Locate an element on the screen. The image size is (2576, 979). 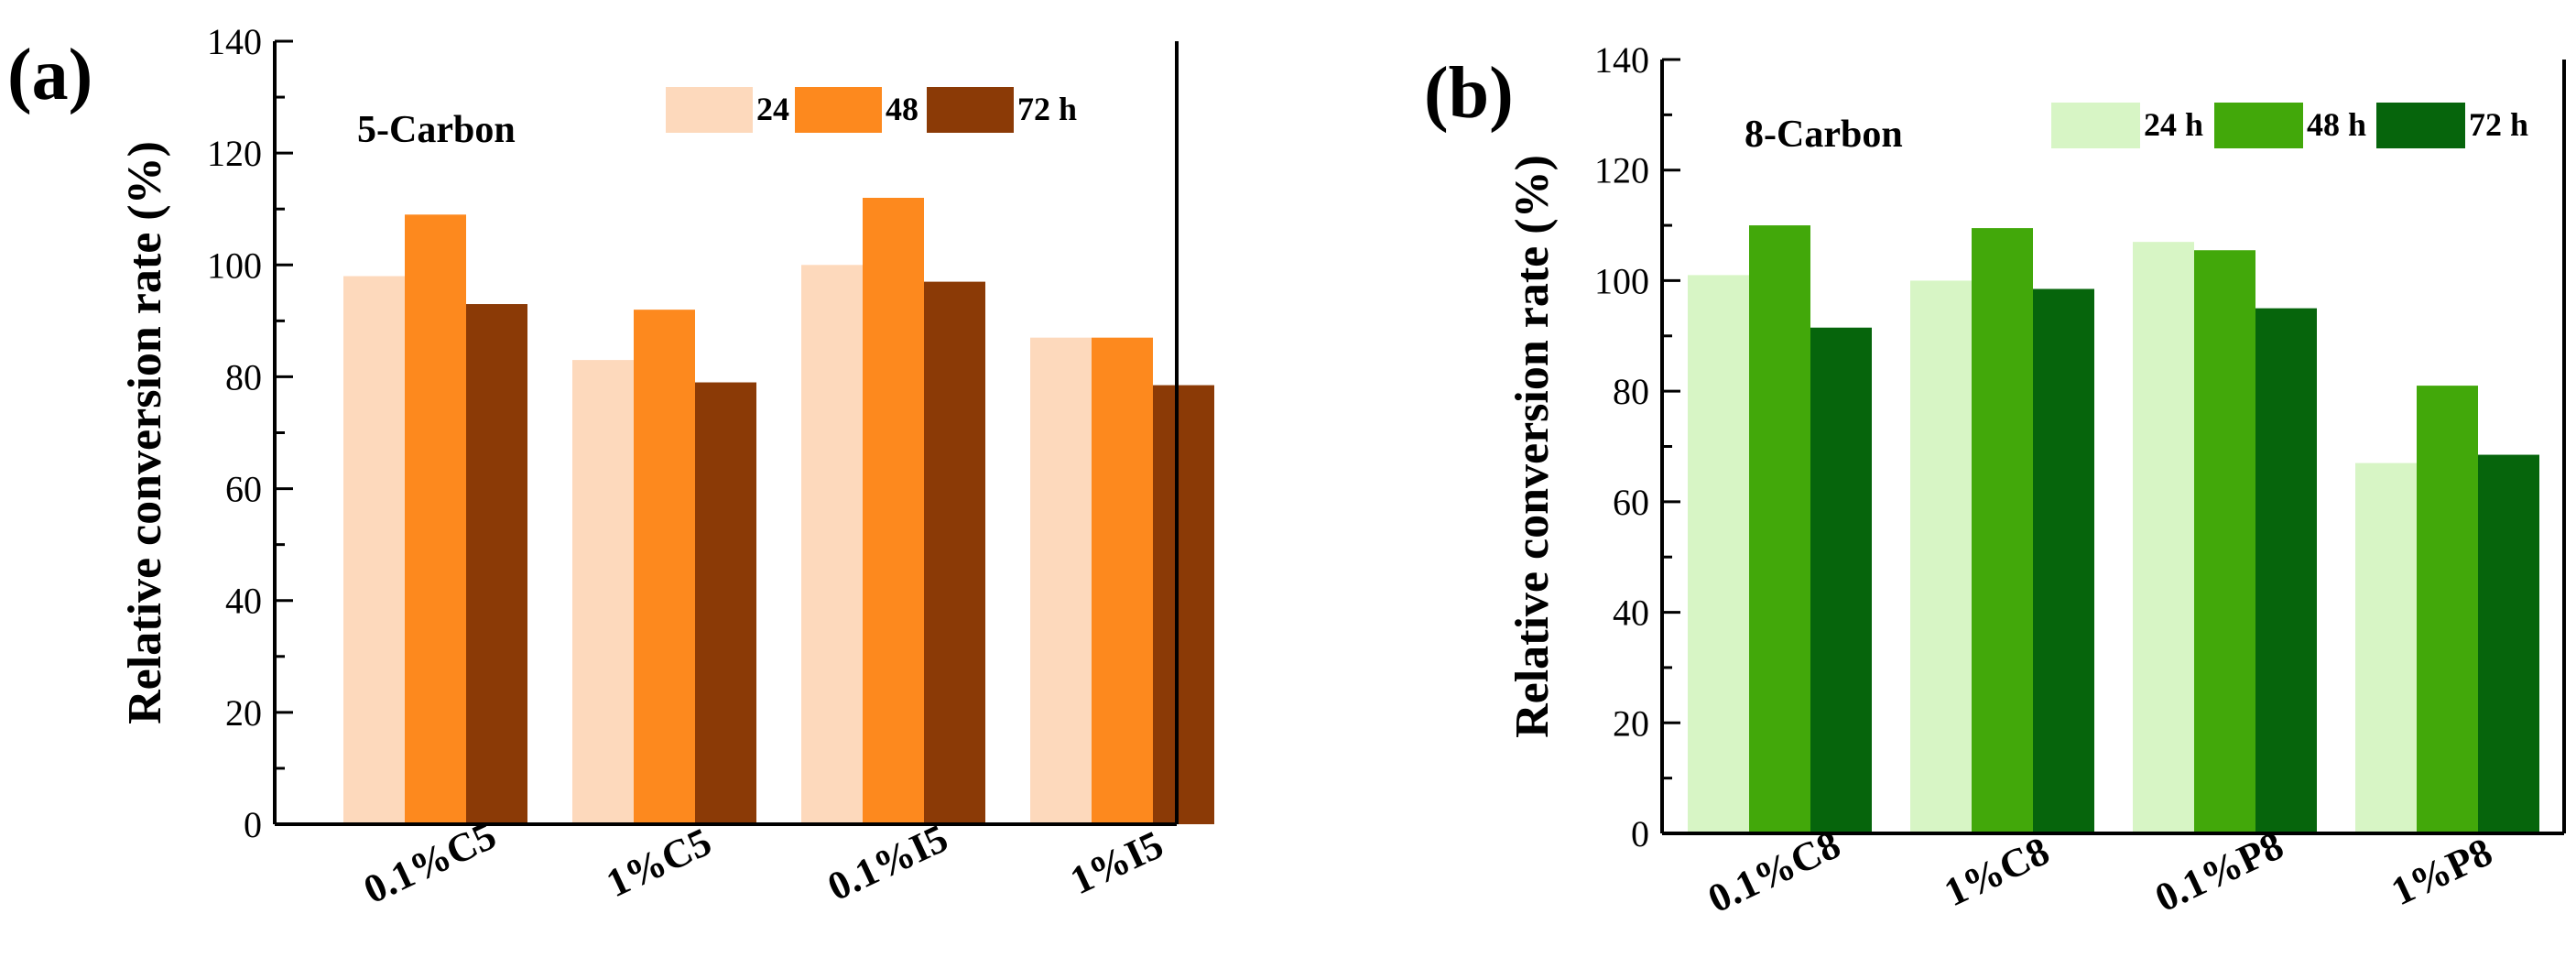
panel-b-bar-0.1%P8-72h is located at coordinates (2286, 570).